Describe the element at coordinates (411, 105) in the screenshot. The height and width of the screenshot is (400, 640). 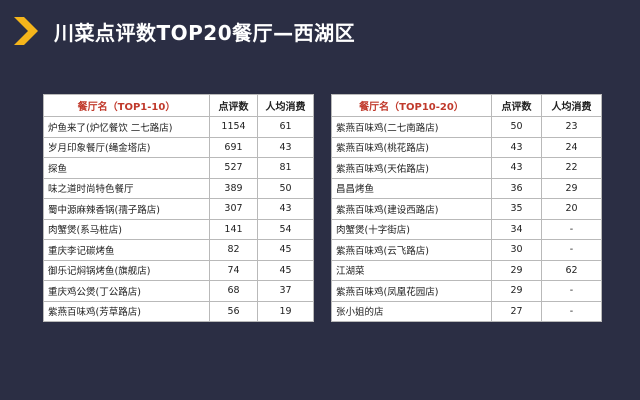
I see `col-header-name: 餐厅名（TOP10-20）` at that location.